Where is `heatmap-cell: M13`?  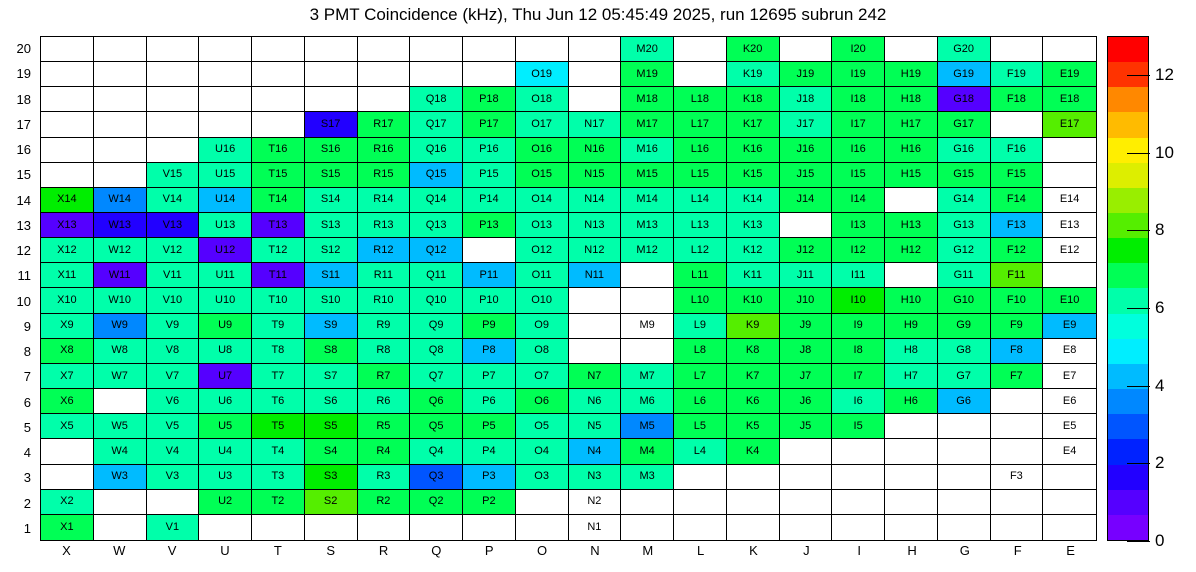
heatmap-cell: M13 is located at coordinates (647, 226).